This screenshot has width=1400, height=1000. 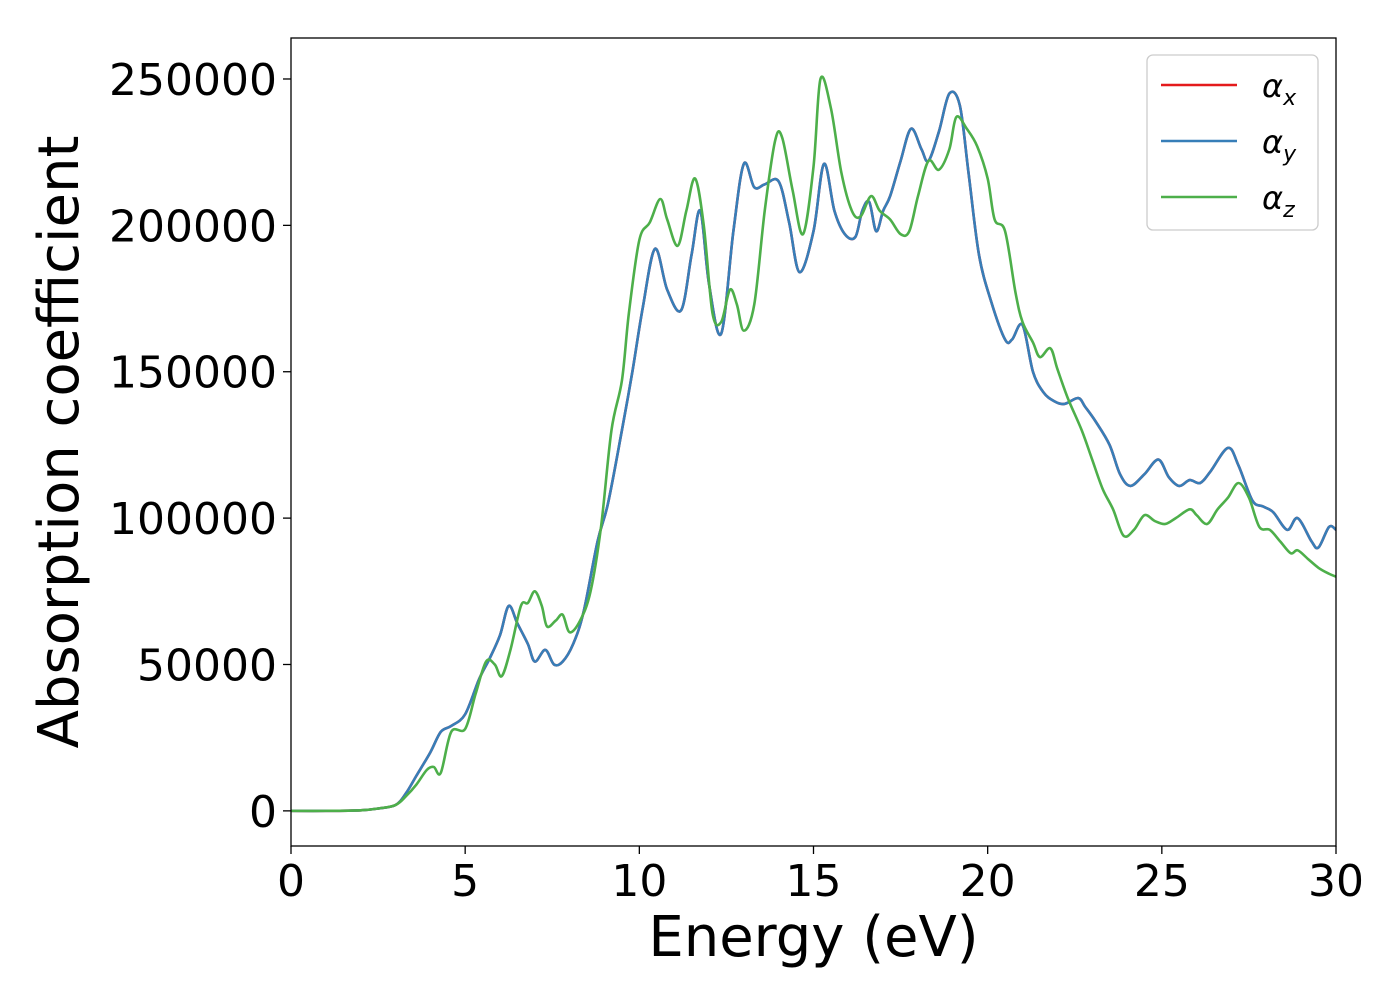 What do you see at coordinates (814, 881) in the screenshot?
I see `x-tick-label: 15` at bounding box center [814, 881].